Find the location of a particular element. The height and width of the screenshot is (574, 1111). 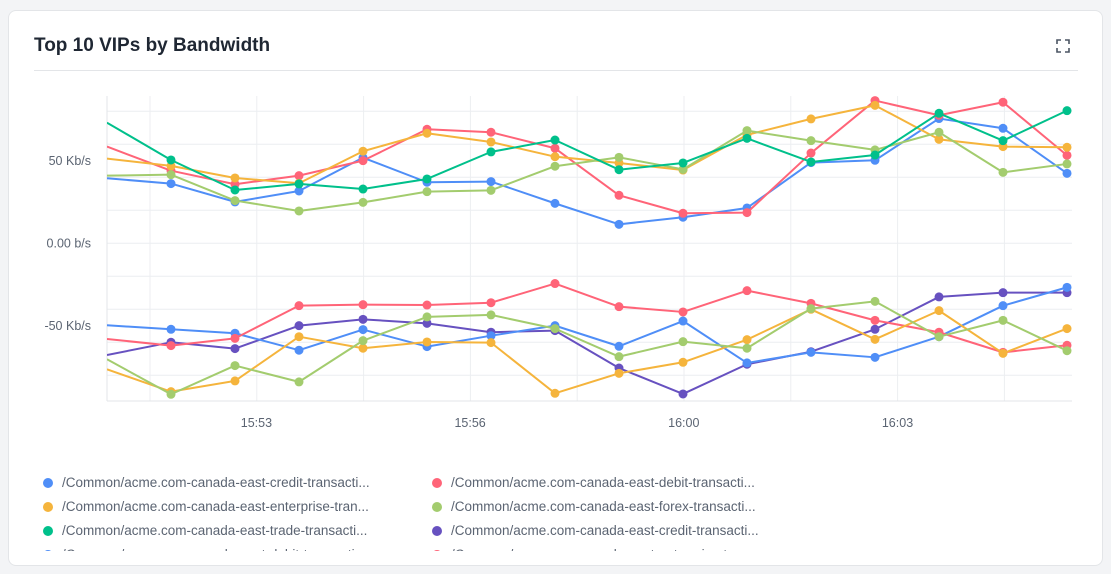

x-tick-label: 16:00 is located at coordinates (683, 423).